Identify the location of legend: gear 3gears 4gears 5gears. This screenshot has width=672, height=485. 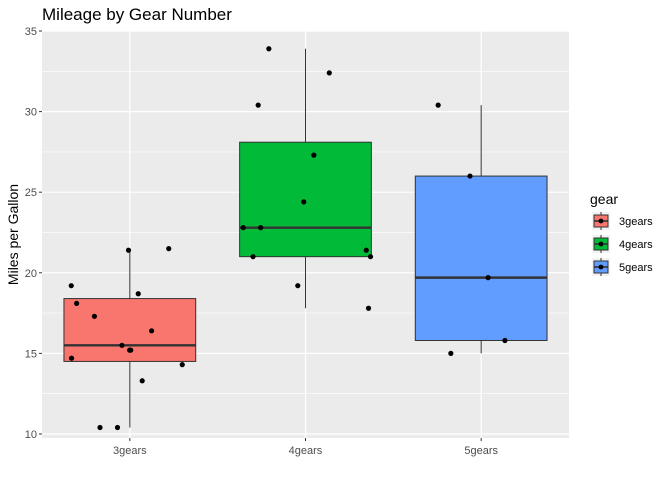
(621, 233).